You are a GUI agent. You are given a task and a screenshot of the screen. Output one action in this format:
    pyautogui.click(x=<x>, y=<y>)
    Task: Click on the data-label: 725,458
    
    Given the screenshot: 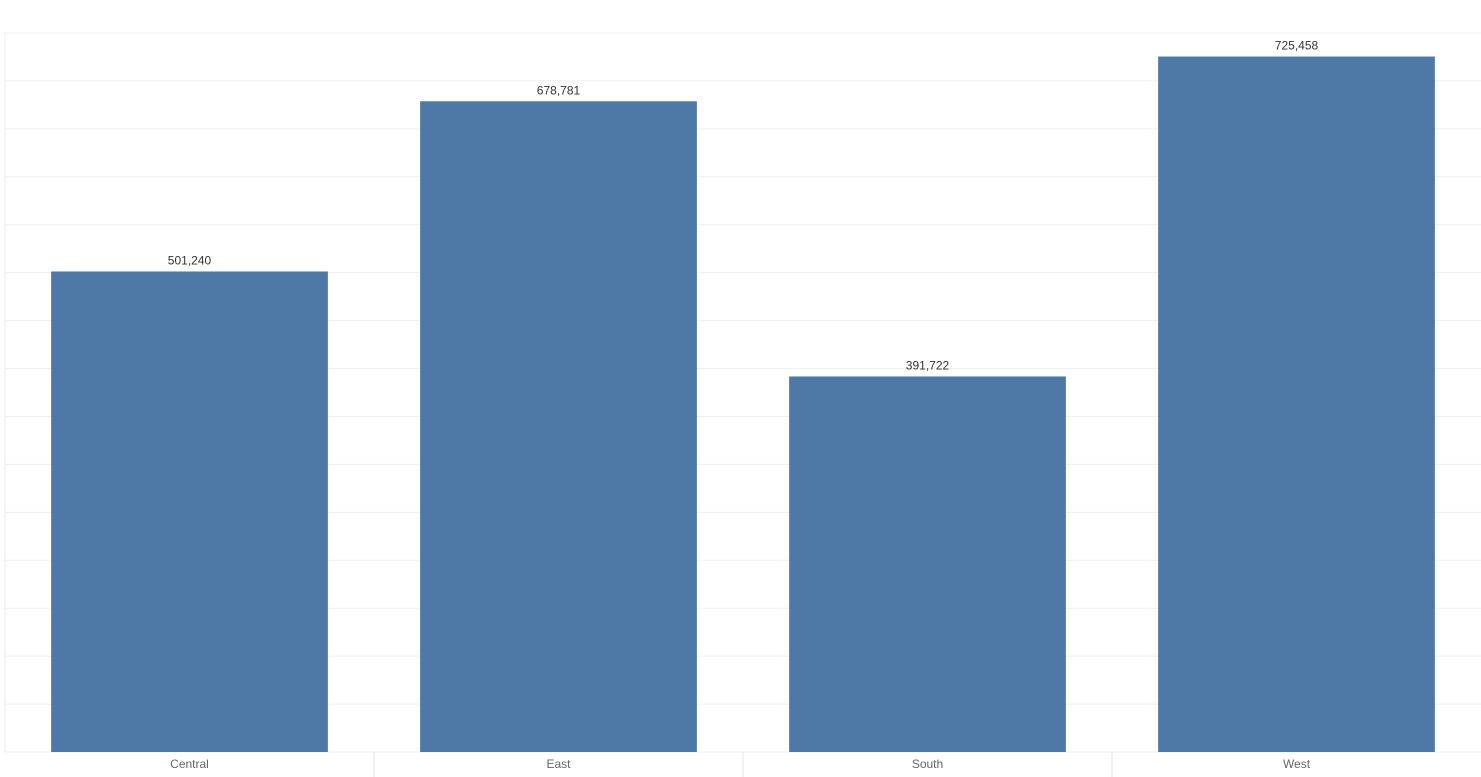 What is the action you would take?
    pyautogui.click(x=1297, y=46)
    